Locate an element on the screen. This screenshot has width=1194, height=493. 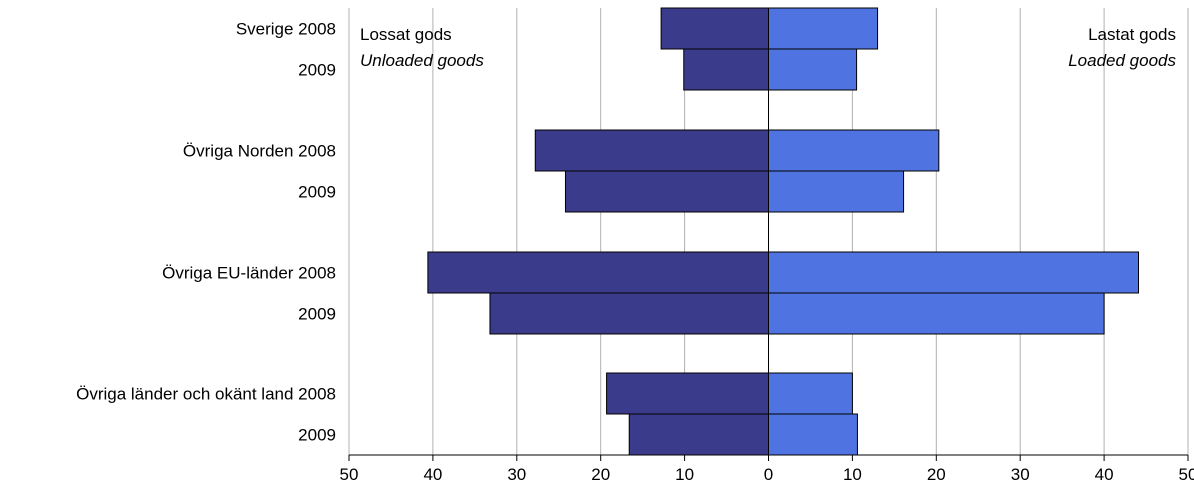
legend-right-line2: Loaded goods is located at coordinates (1122, 60).